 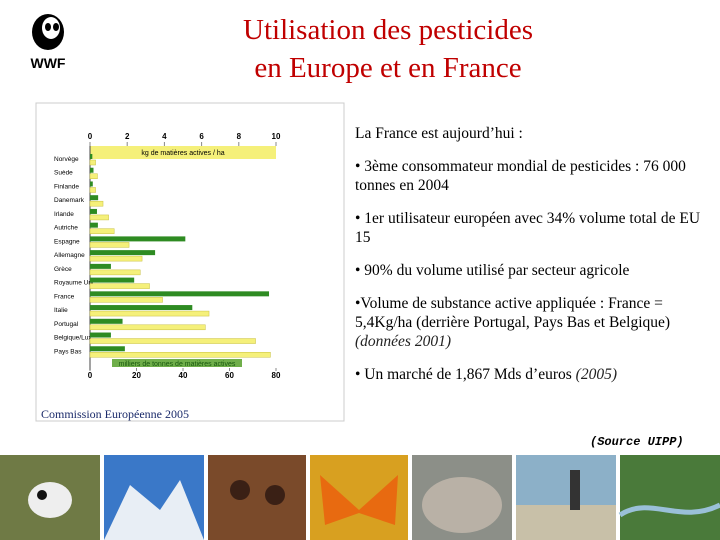 What do you see at coordinates (637, 442) in the screenshot?
I see `source: (Source UIPP)` at bounding box center [637, 442].